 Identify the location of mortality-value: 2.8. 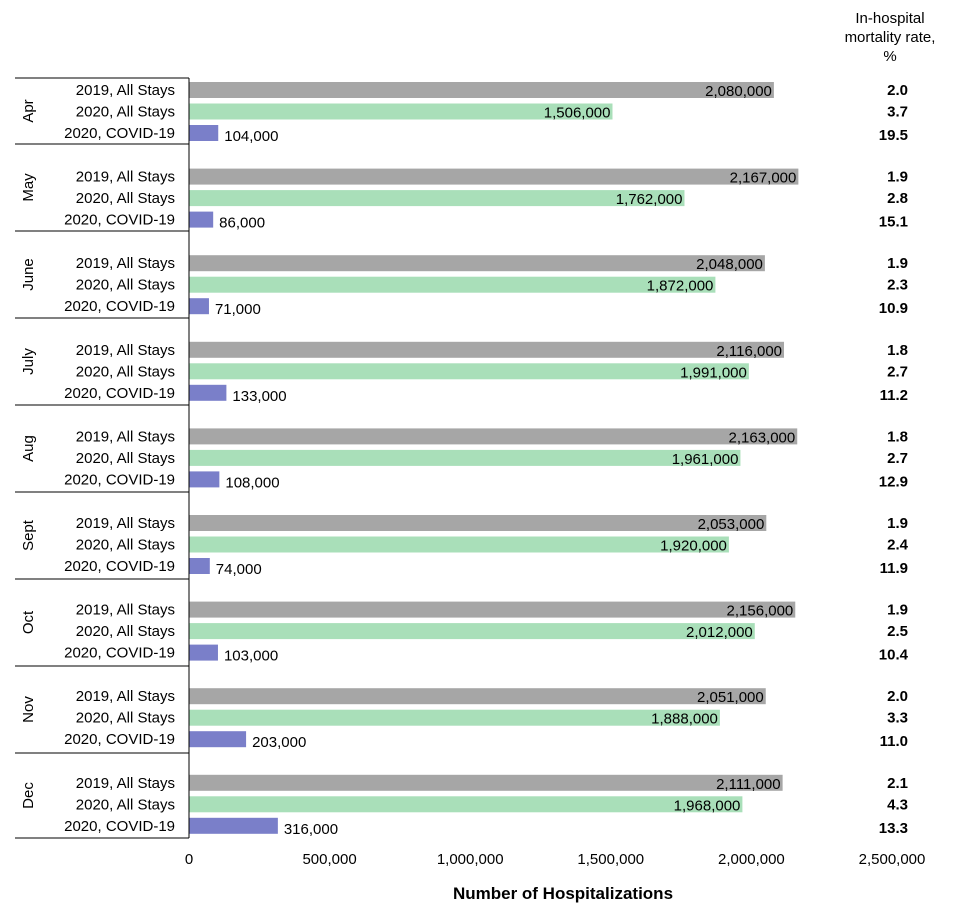
(897, 198).